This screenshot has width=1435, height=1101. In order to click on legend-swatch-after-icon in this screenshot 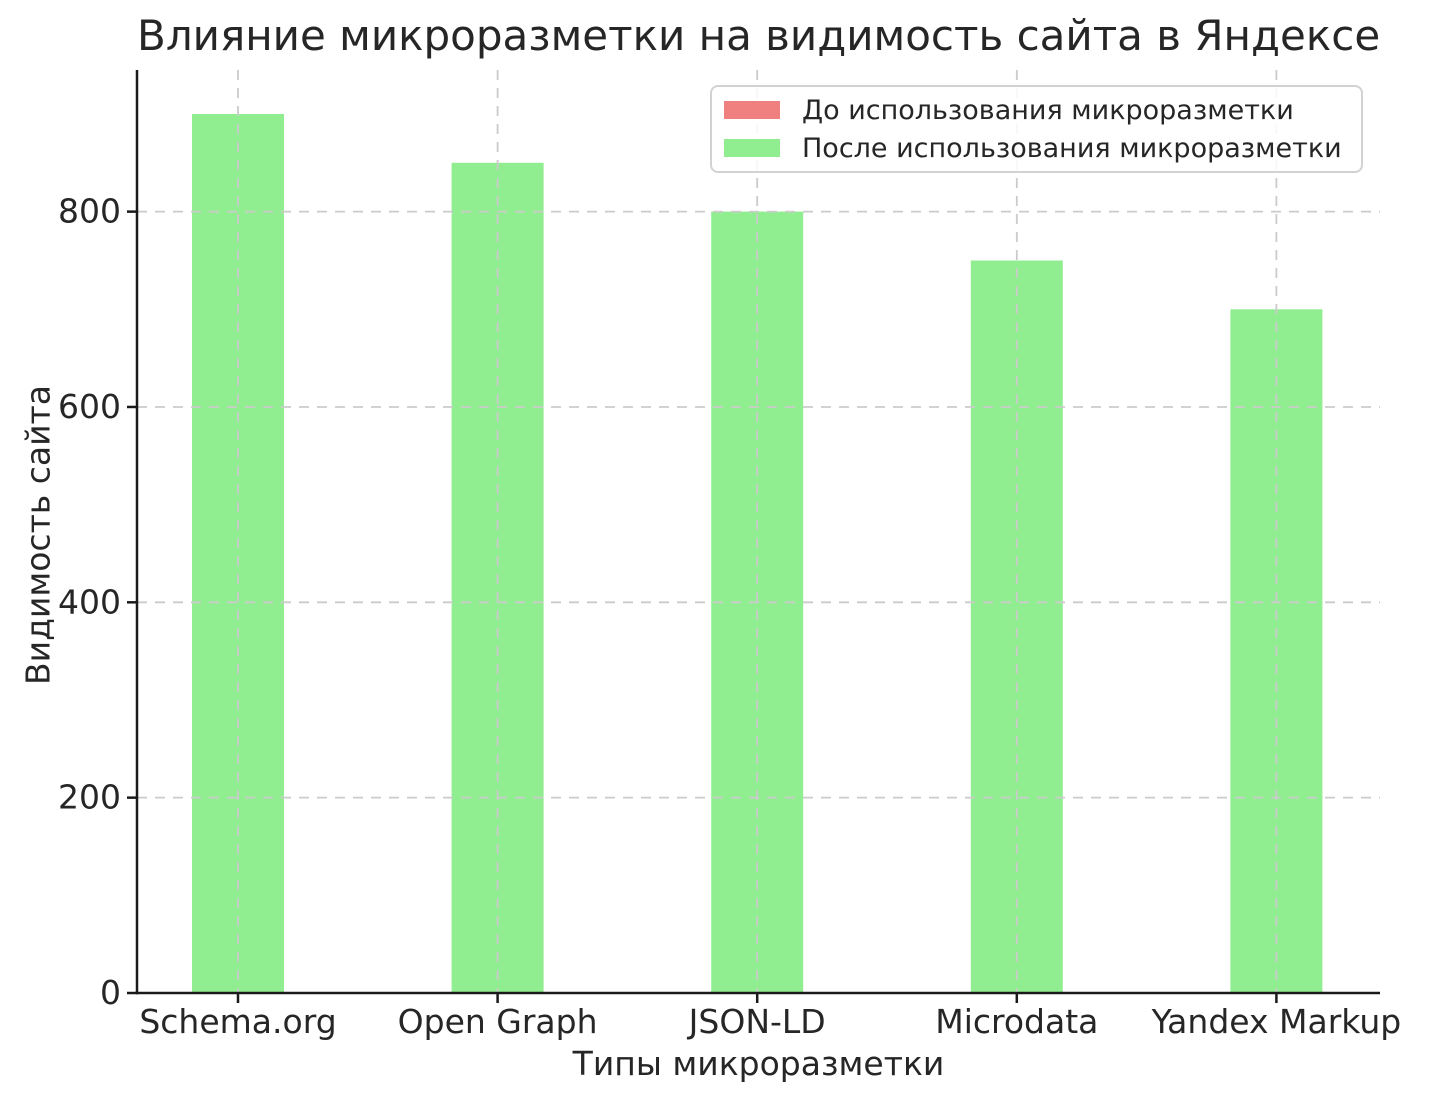, I will do `click(752, 148)`.